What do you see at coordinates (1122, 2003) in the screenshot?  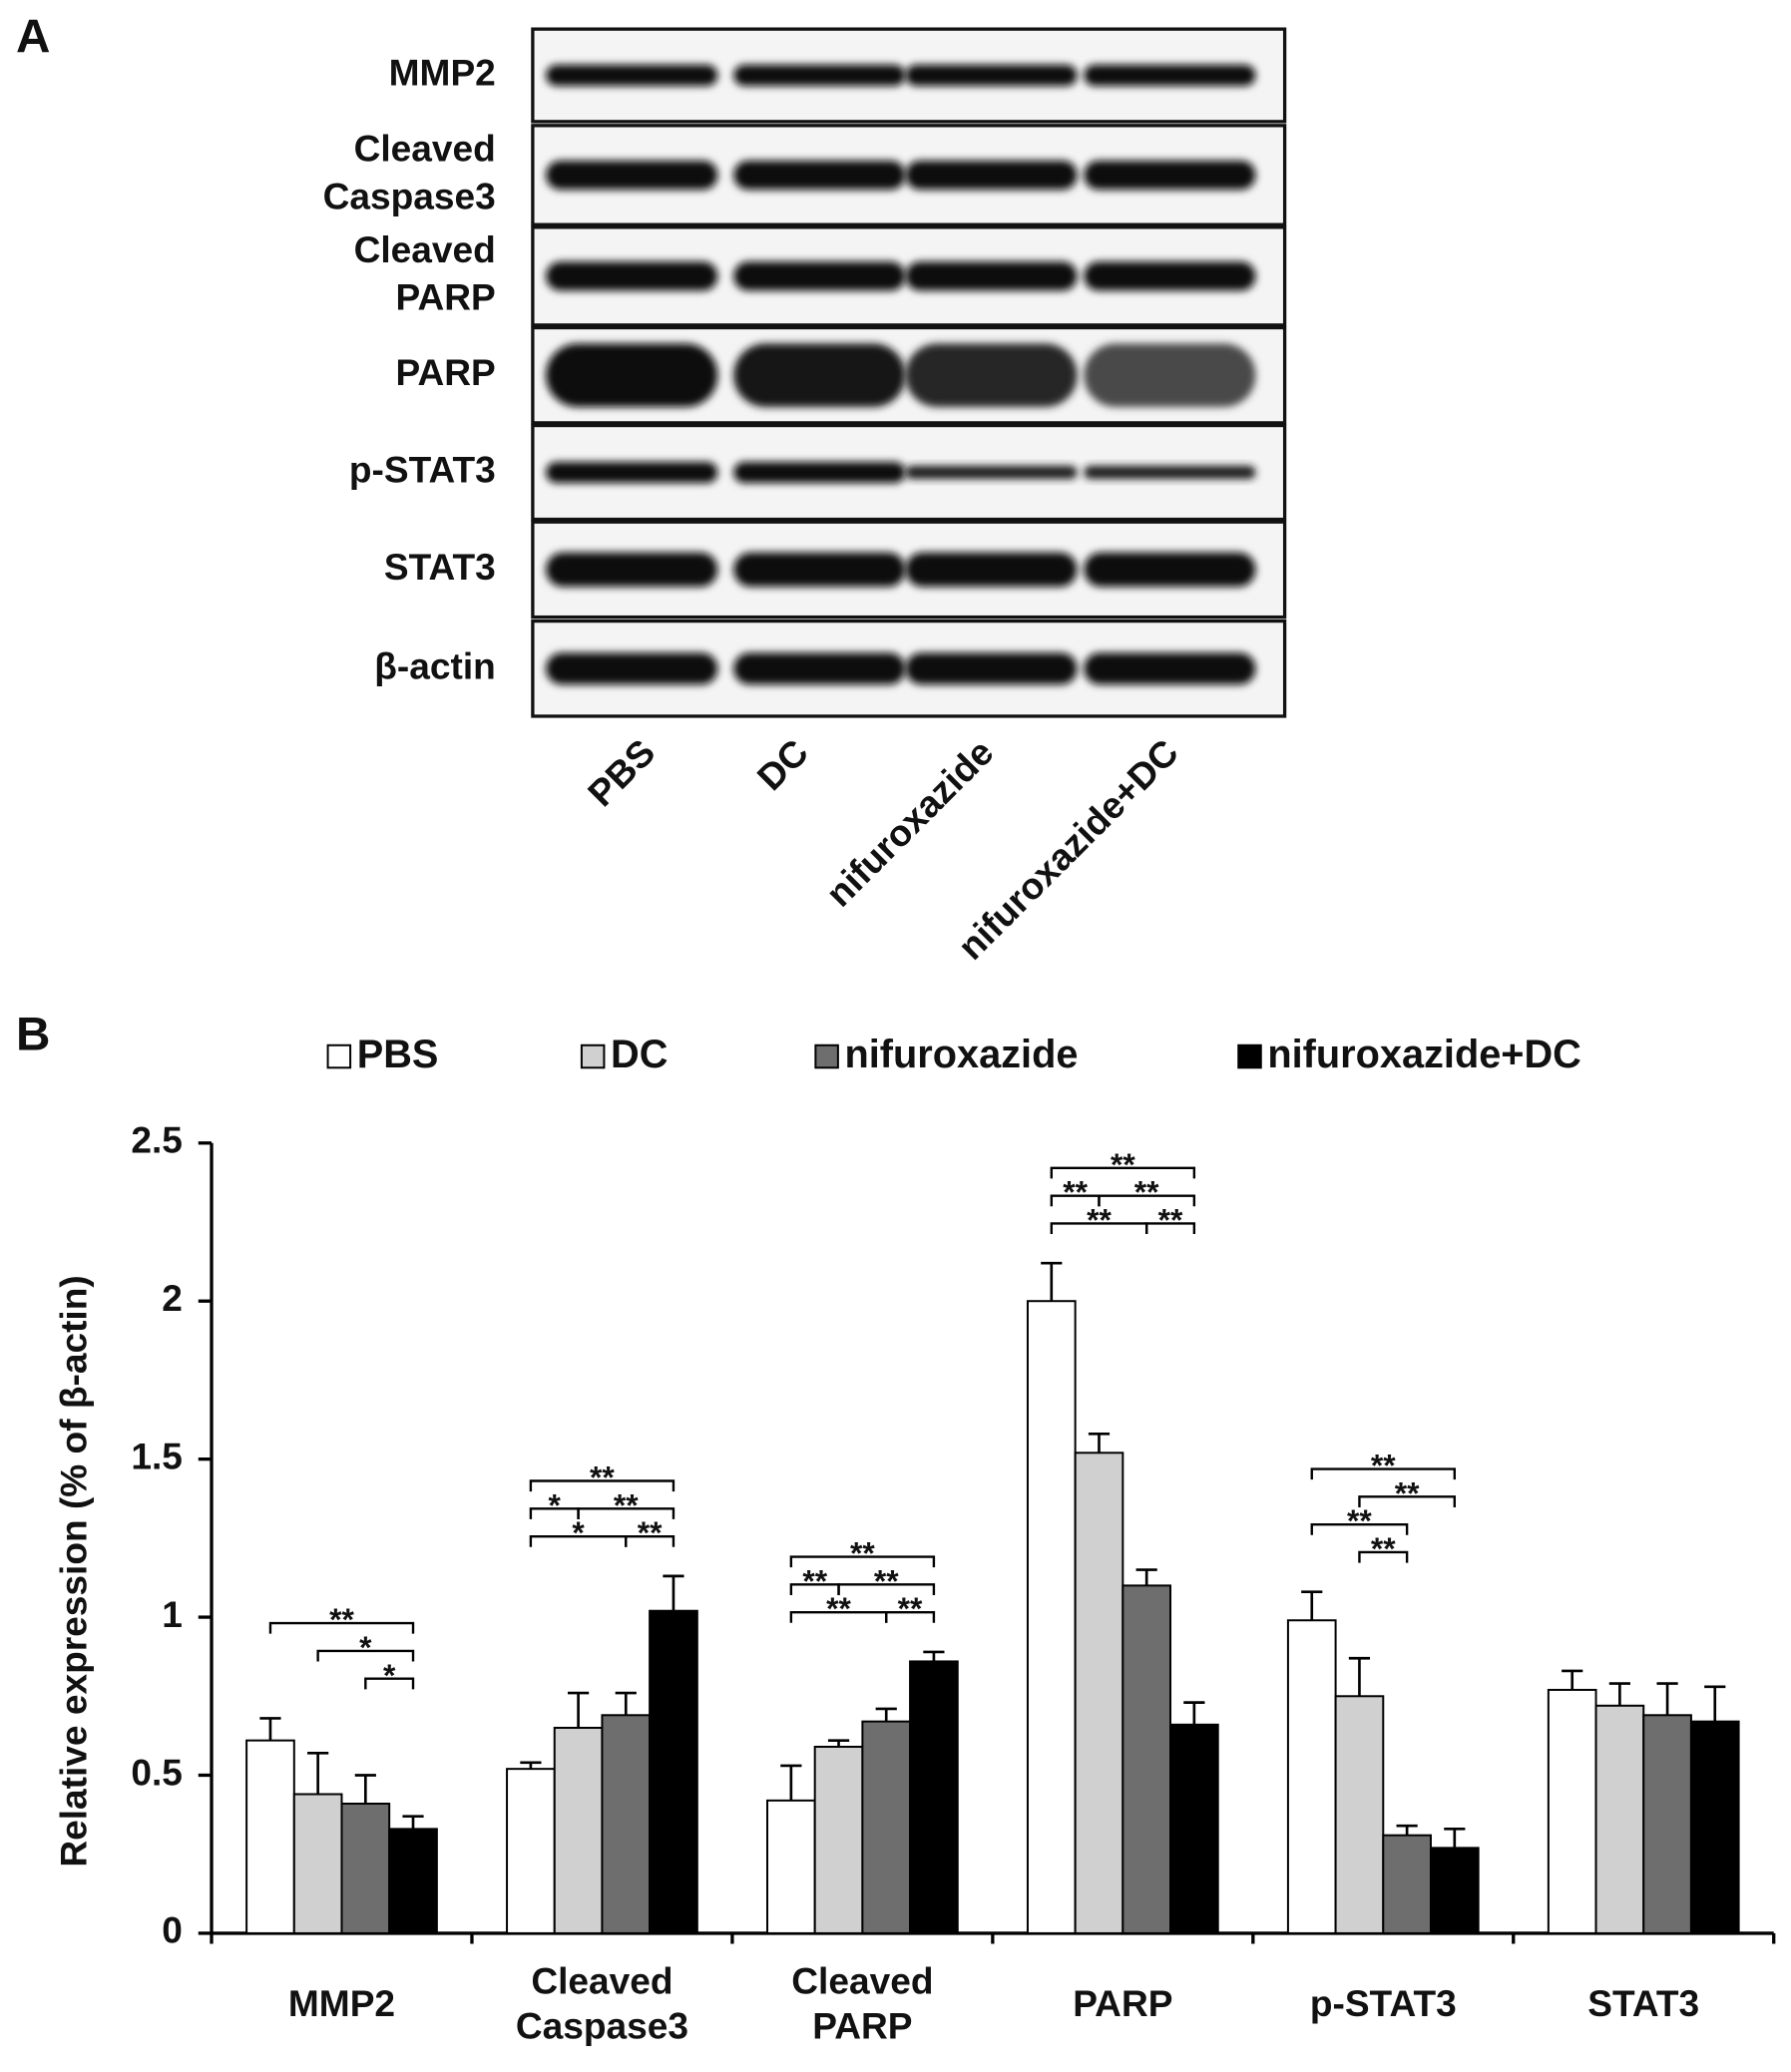 I see `x-tick-label: PARP` at bounding box center [1122, 2003].